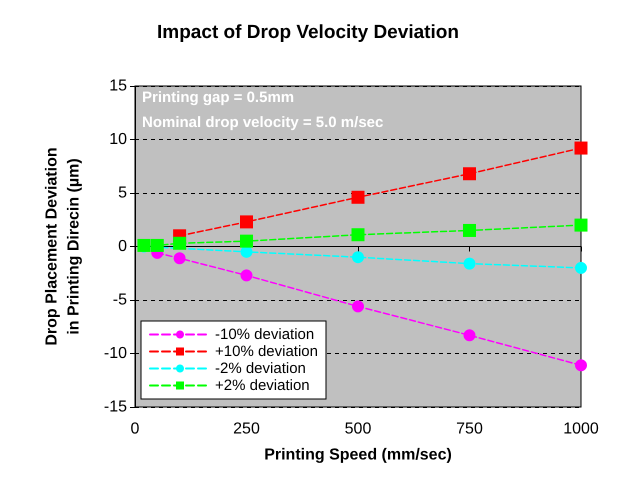 The width and height of the screenshot is (617, 499). I want to click on legend-label: -2% deviation, so click(260, 368).